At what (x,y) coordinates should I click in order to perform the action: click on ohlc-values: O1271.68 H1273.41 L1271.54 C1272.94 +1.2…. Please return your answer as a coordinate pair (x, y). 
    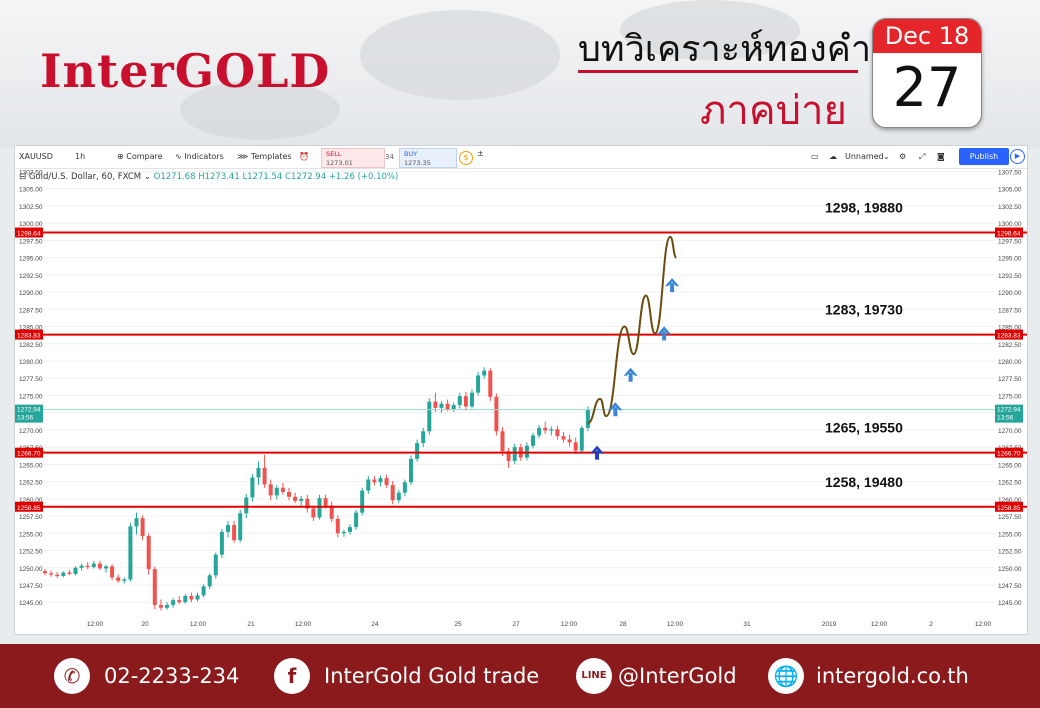
    Looking at the image, I should click on (276, 177).